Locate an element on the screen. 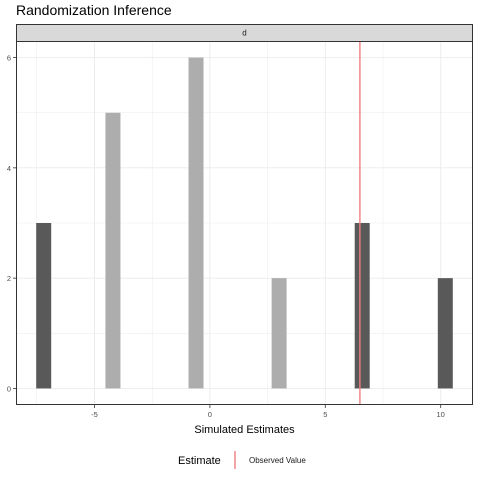 The height and width of the screenshot is (480, 480). facet-strip-background is located at coordinates (244, 33).